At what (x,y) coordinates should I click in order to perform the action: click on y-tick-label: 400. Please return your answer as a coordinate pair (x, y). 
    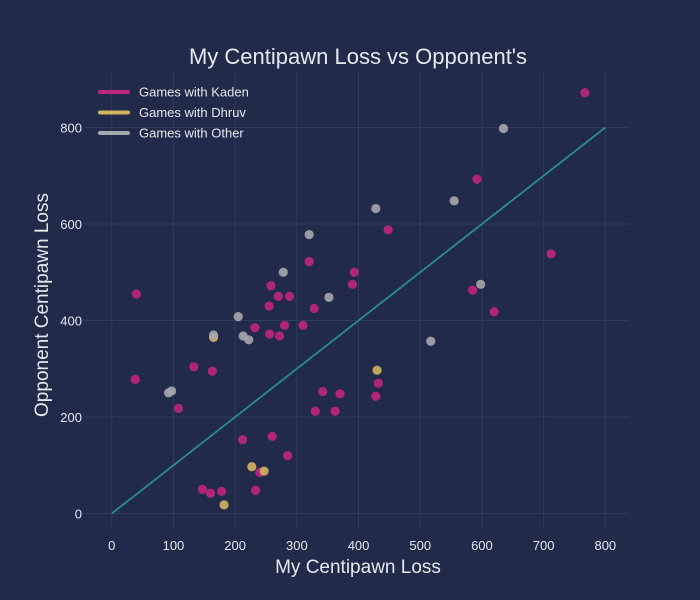
    Looking at the image, I should click on (71, 321).